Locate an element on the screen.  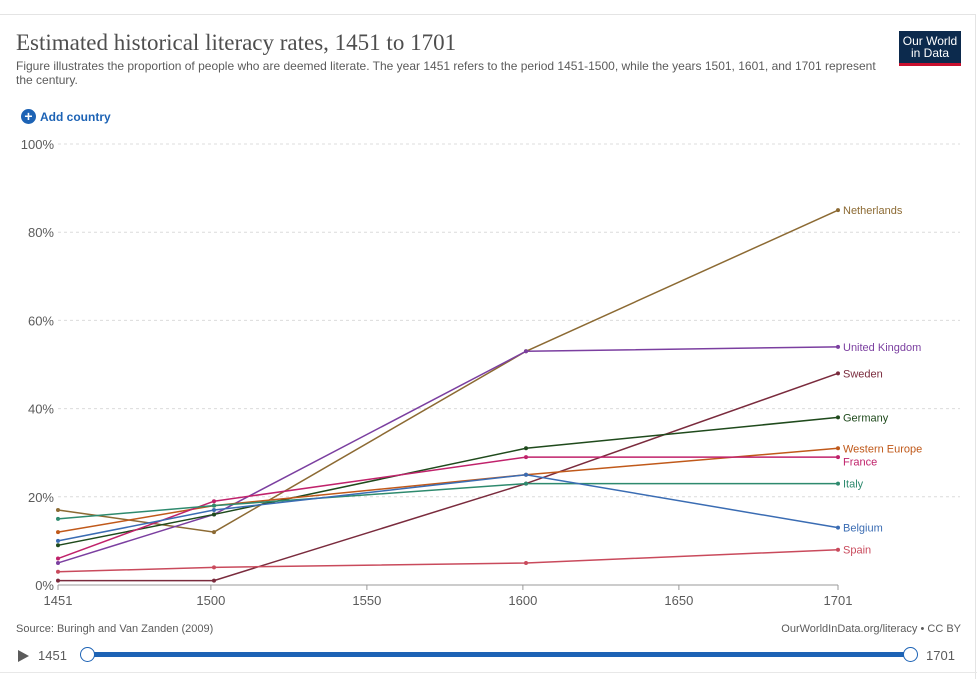
x-tick-label: 1701 is located at coordinates (838, 600).